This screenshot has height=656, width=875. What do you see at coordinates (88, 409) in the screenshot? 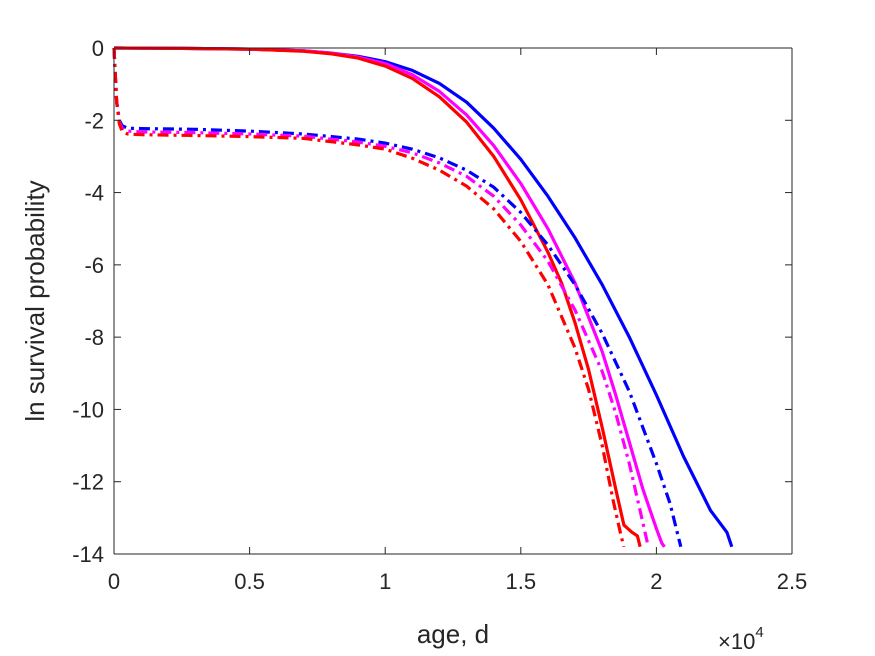
I see `y-tick-label: -10` at bounding box center [88, 409].